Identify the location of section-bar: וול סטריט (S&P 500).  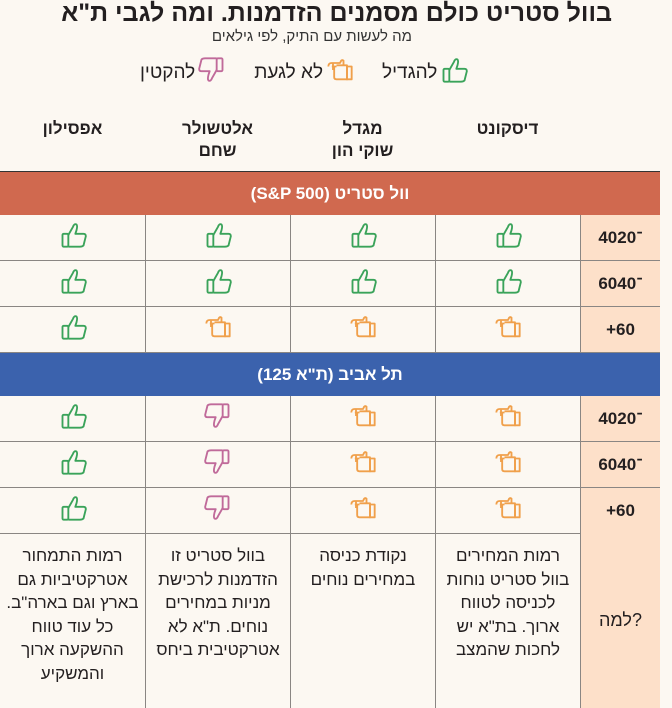
(330, 193).